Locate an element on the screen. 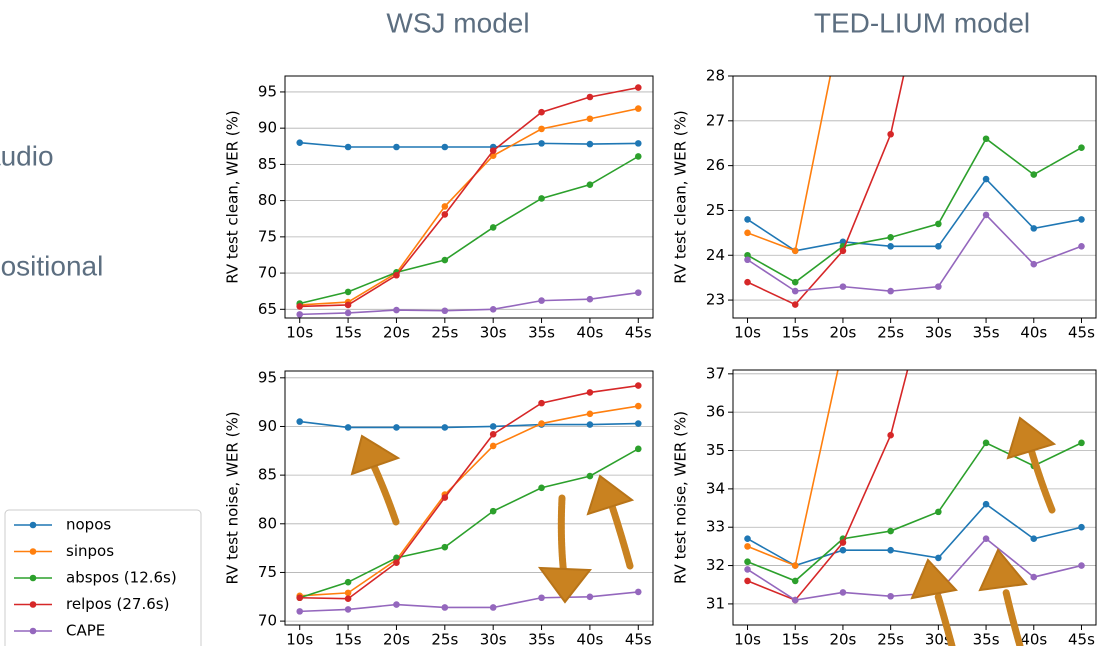  legend-box is located at coordinates (103, 579).